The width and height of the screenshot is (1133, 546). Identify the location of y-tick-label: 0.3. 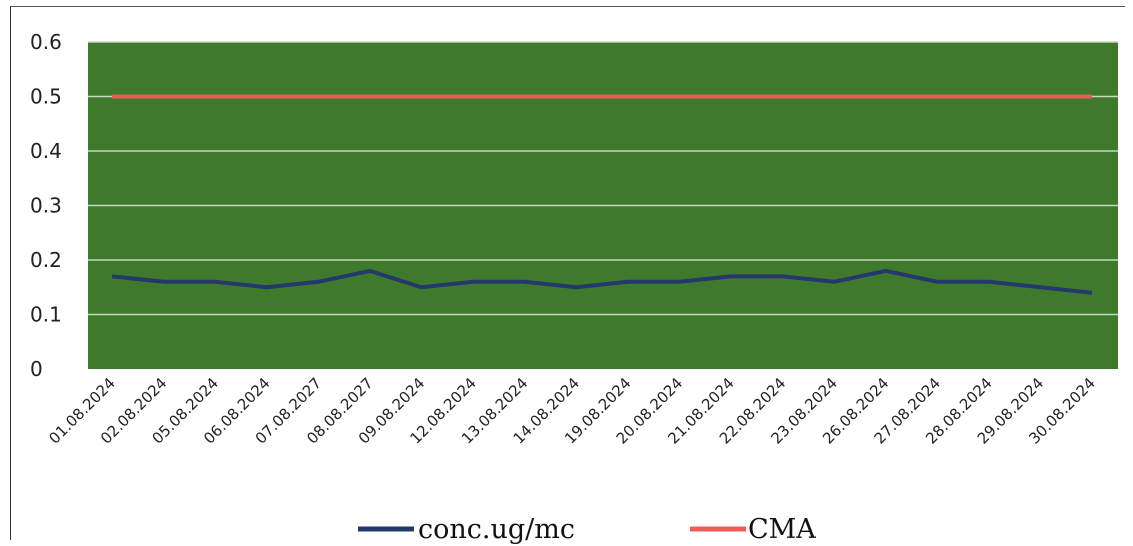
(46, 206).